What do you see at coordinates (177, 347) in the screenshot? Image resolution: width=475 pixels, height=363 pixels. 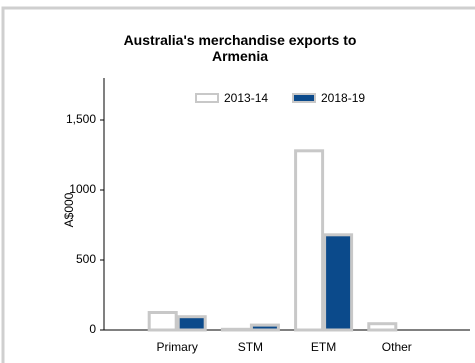 I see `x-tick-label: Primary` at bounding box center [177, 347].